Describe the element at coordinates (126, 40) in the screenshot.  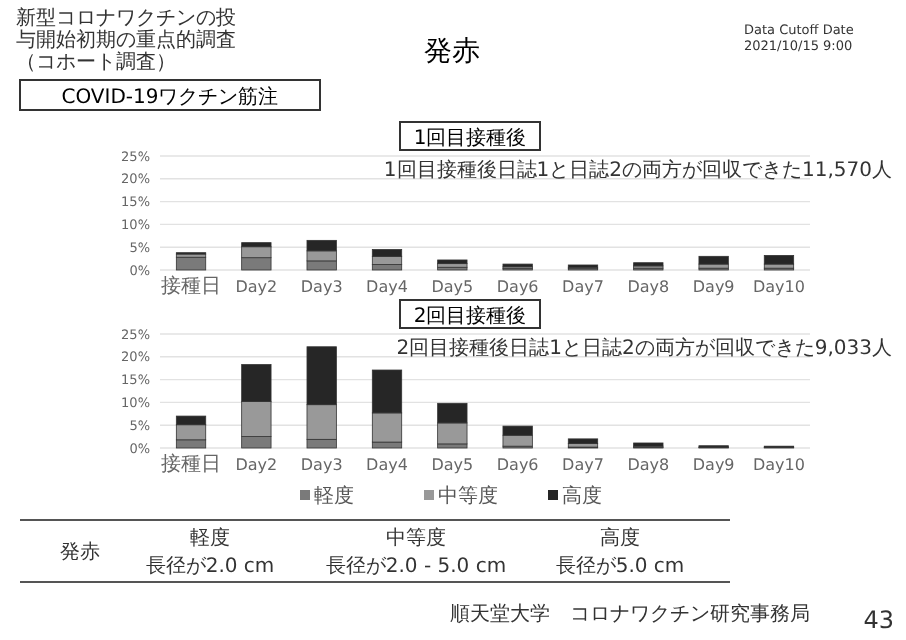
I see `text: 与開始初期の重点的調査` at that location.